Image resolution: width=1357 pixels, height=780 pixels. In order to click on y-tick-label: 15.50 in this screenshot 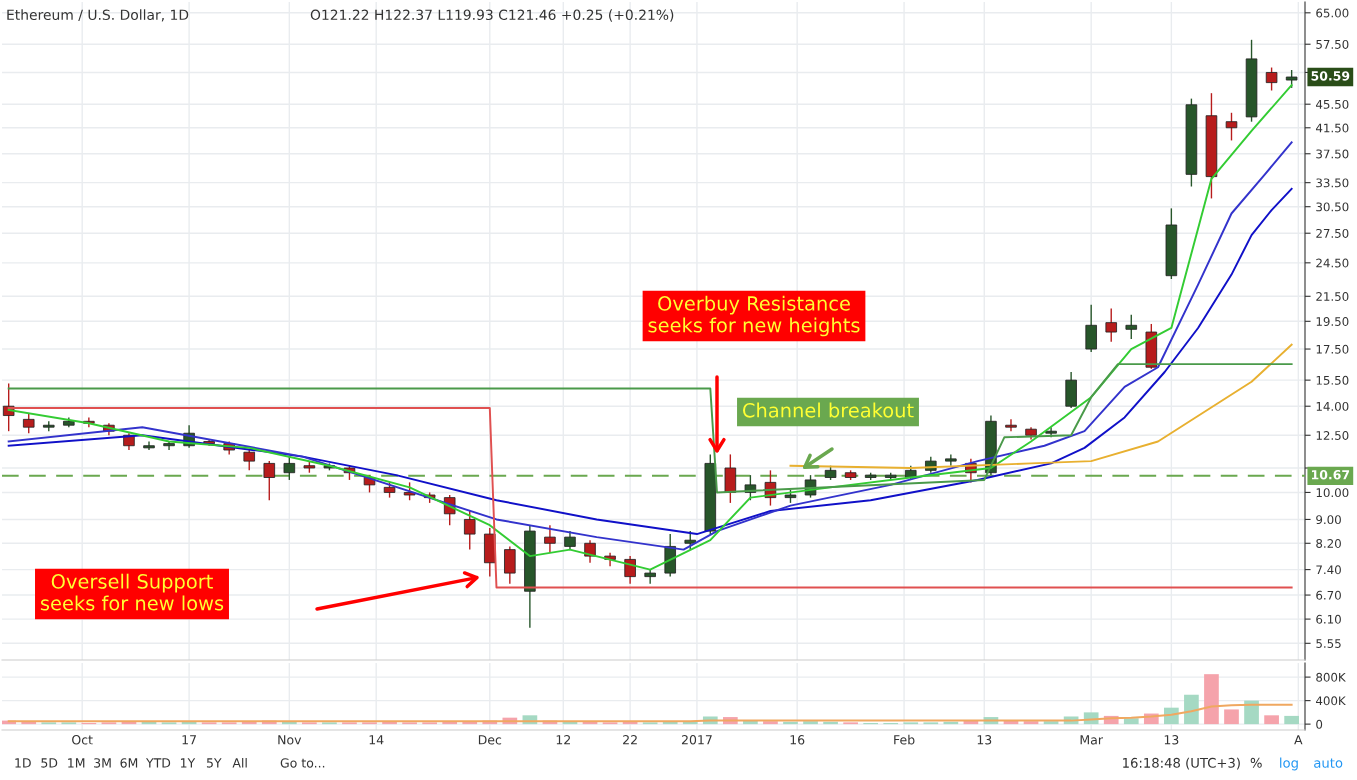, I will do `click(1332, 380)`.